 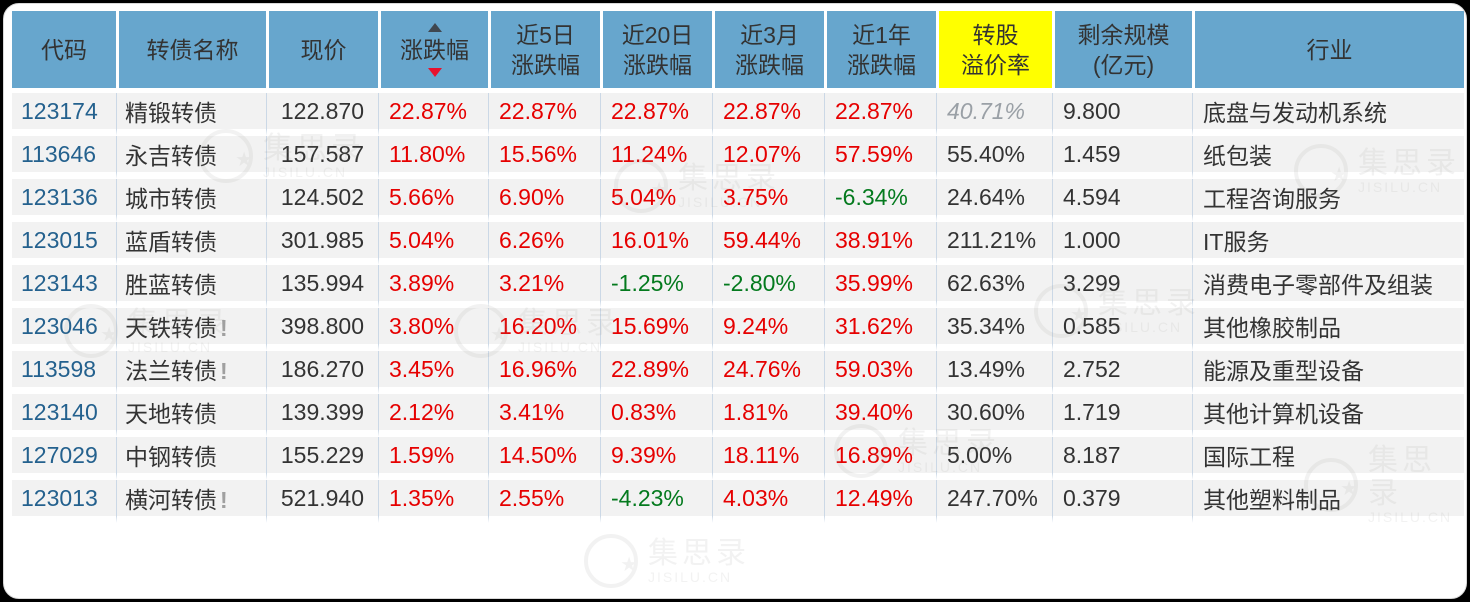 I want to click on cell-code: 123140, so click(x=64, y=415).